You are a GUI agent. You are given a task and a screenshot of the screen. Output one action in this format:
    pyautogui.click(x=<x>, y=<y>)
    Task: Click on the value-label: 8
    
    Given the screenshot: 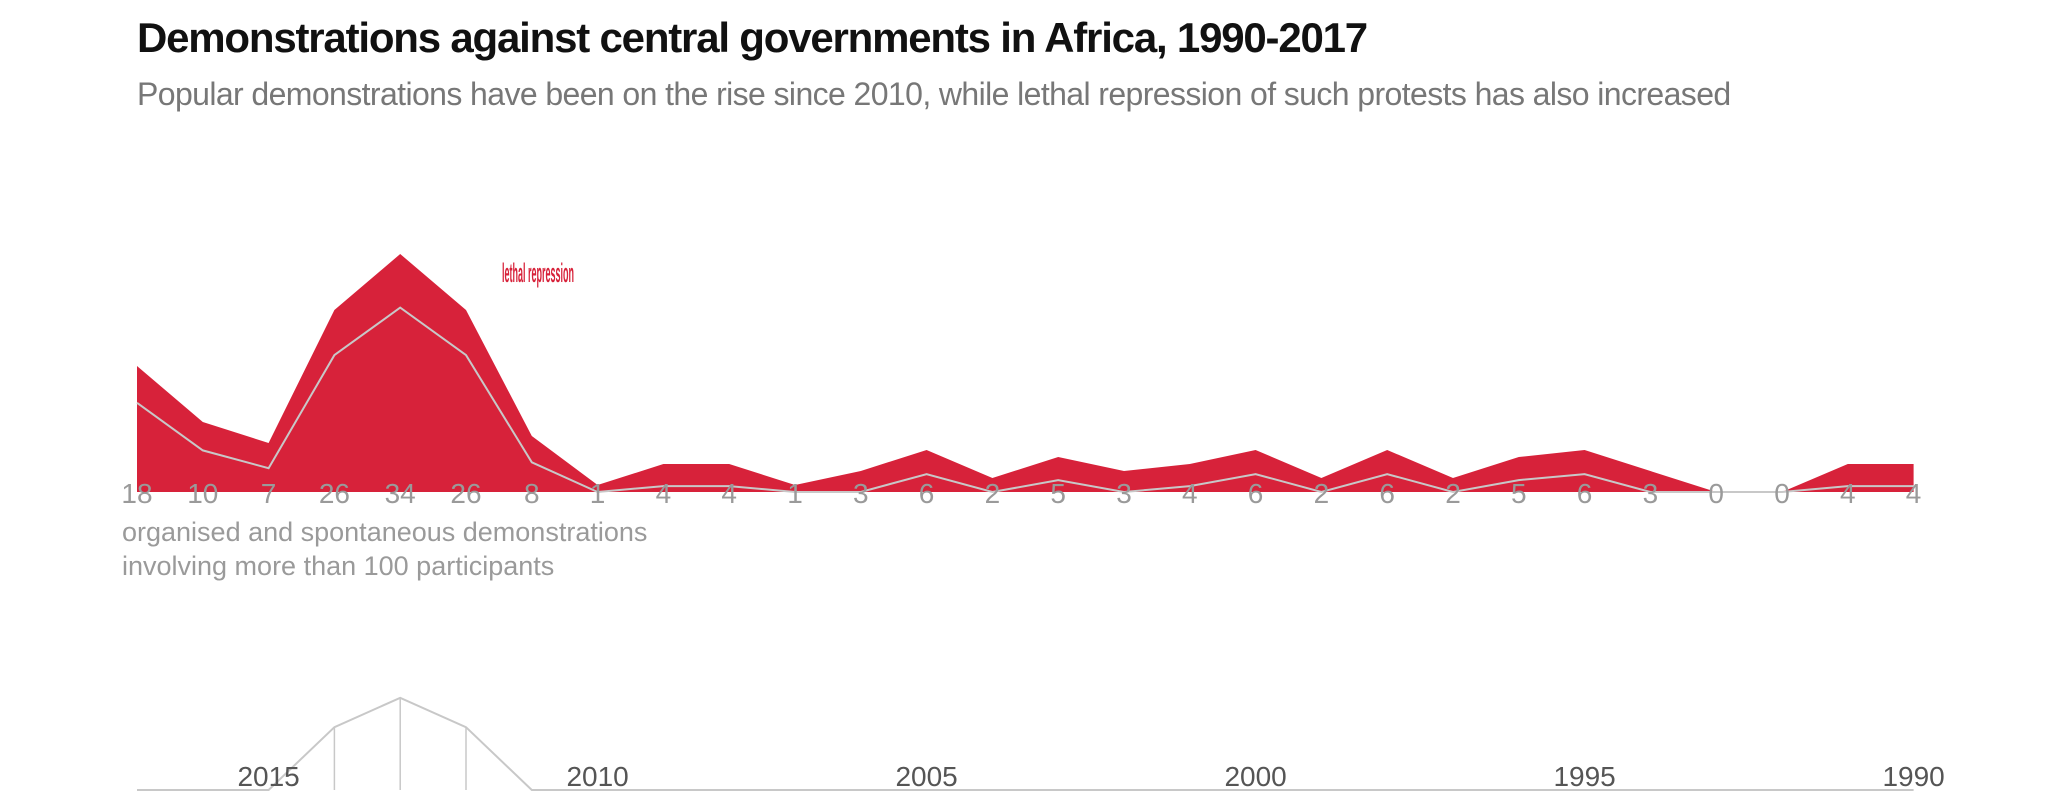 What is the action you would take?
    pyautogui.click(x=532, y=493)
    